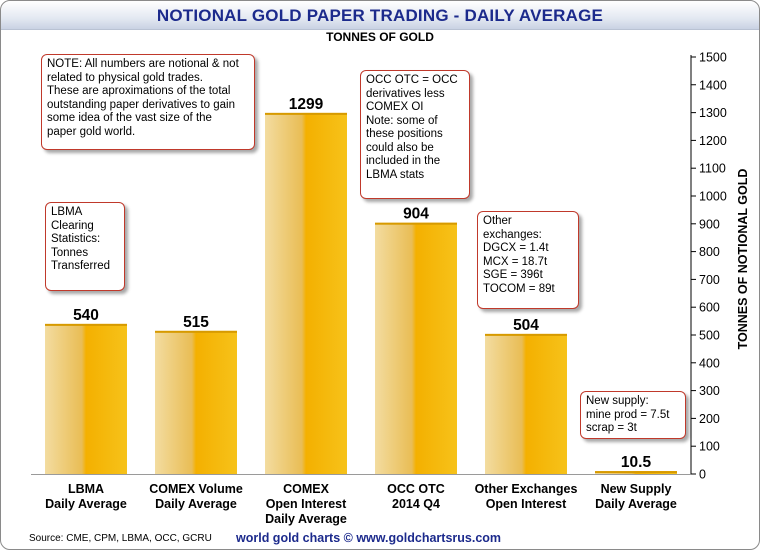  Describe the element at coordinates (141, 104) in the screenshot. I see `note-line: outstanding paper derivatives to gain` at that location.